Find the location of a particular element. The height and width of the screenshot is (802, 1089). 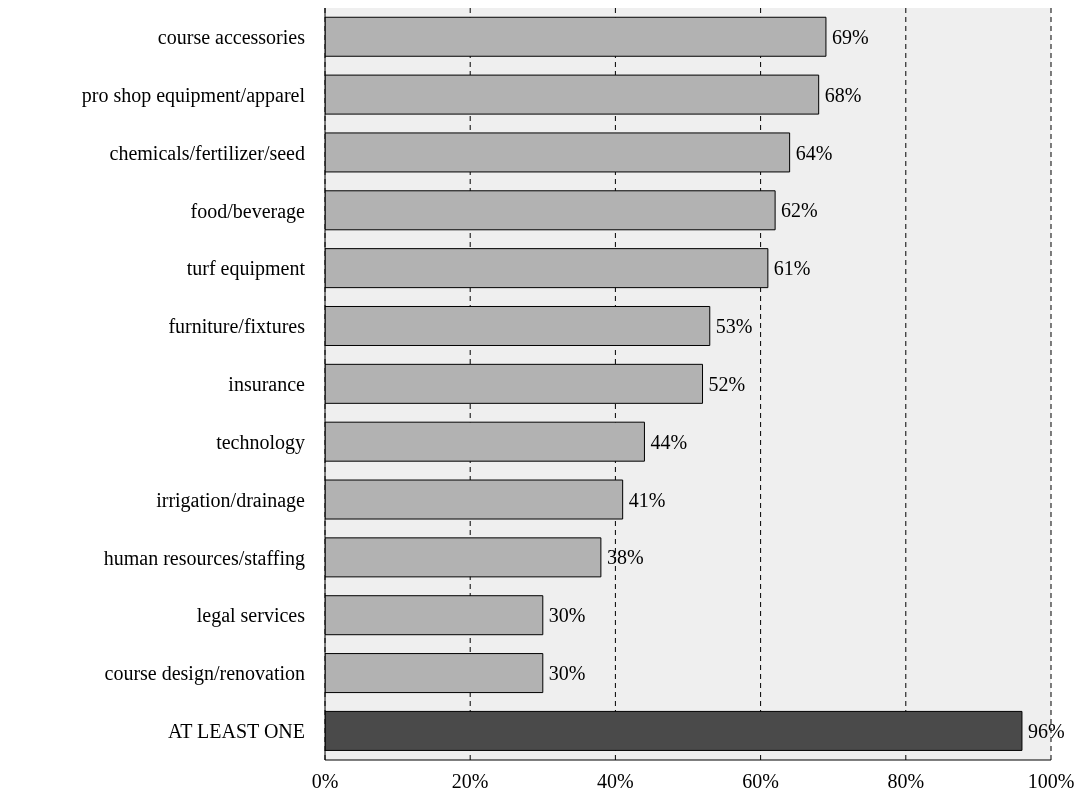

y-tick-label: legal services is located at coordinates (251, 616).